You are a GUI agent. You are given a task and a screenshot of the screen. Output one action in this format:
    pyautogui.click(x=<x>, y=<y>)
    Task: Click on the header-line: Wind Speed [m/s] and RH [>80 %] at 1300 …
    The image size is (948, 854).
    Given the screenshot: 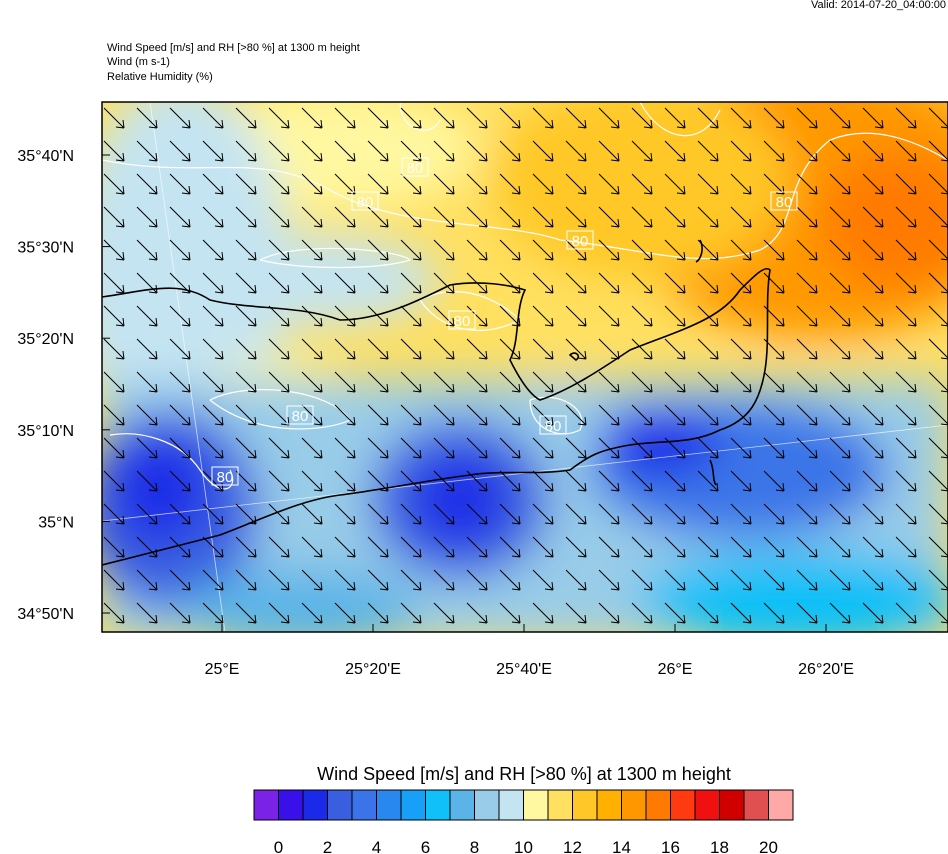 What is the action you would take?
    pyautogui.click(x=233, y=48)
    